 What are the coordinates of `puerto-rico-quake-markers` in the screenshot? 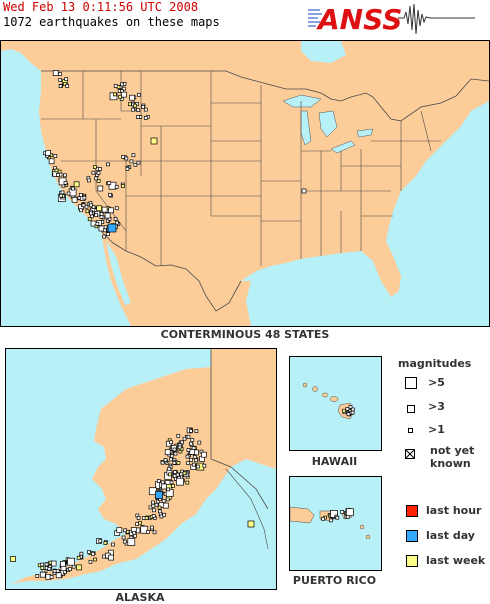 It's located at (337, 515).